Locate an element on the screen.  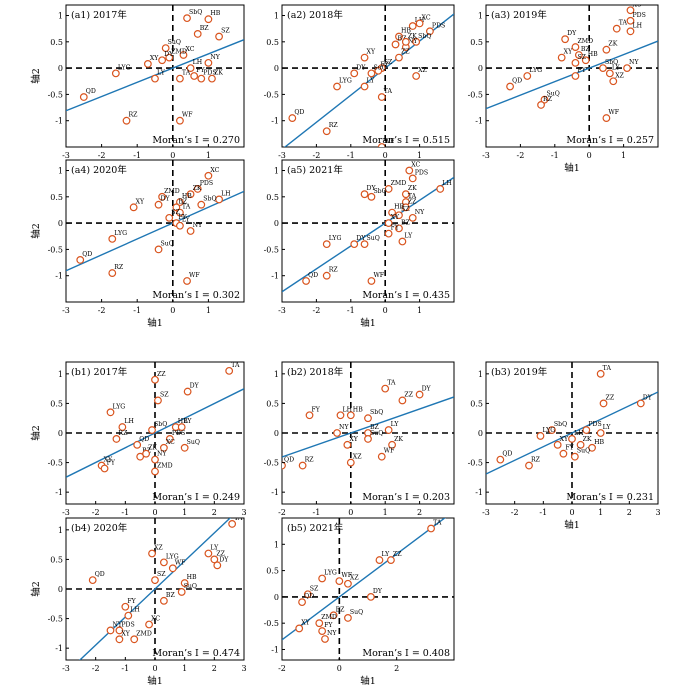
point-label: RZ is located at coordinates (123, 433).